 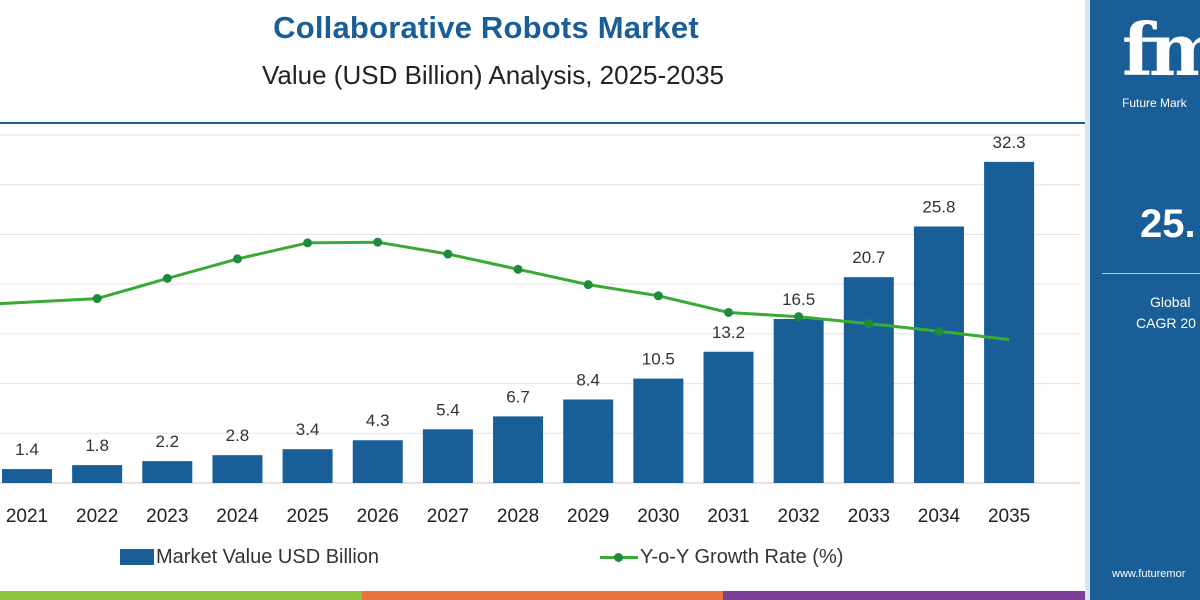 What do you see at coordinates (868, 257) in the screenshot?
I see `bar-value-label: 20.7` at bounding box center [868, 257].